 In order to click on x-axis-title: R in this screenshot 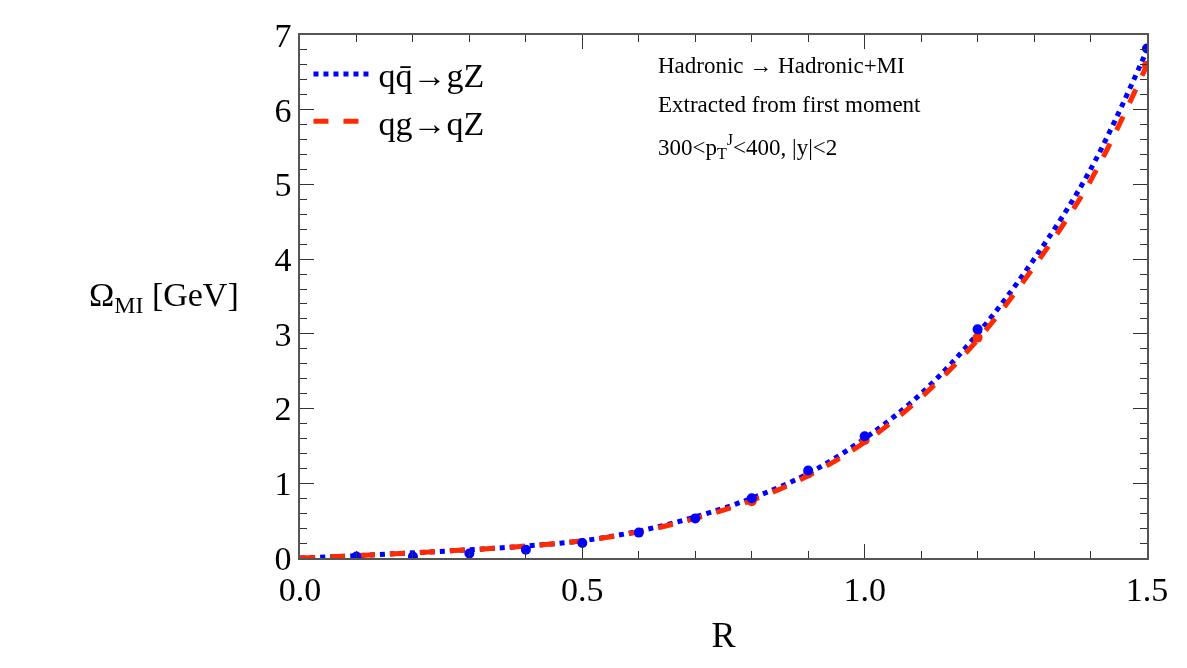, I will do `click(723, 634)`.